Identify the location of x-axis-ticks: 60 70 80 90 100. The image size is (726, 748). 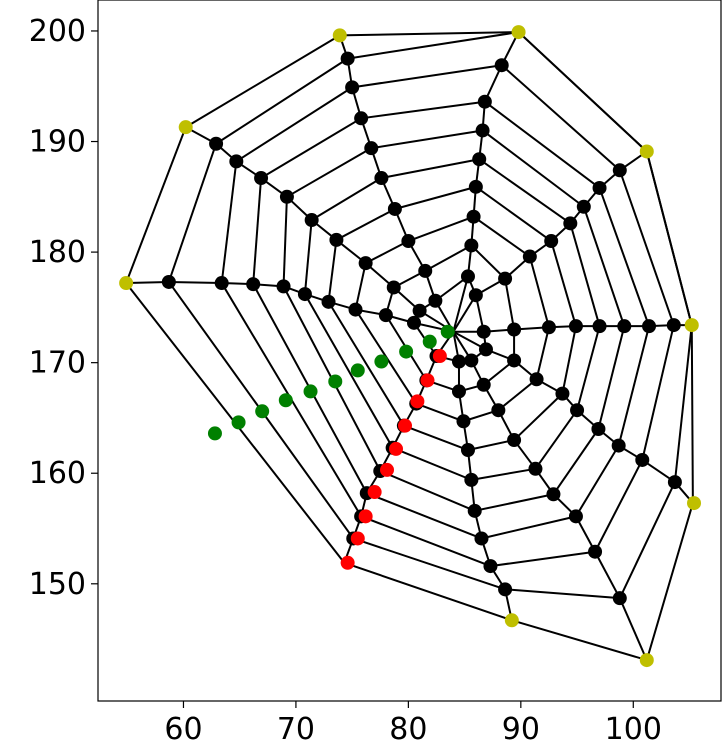
(413, 724).